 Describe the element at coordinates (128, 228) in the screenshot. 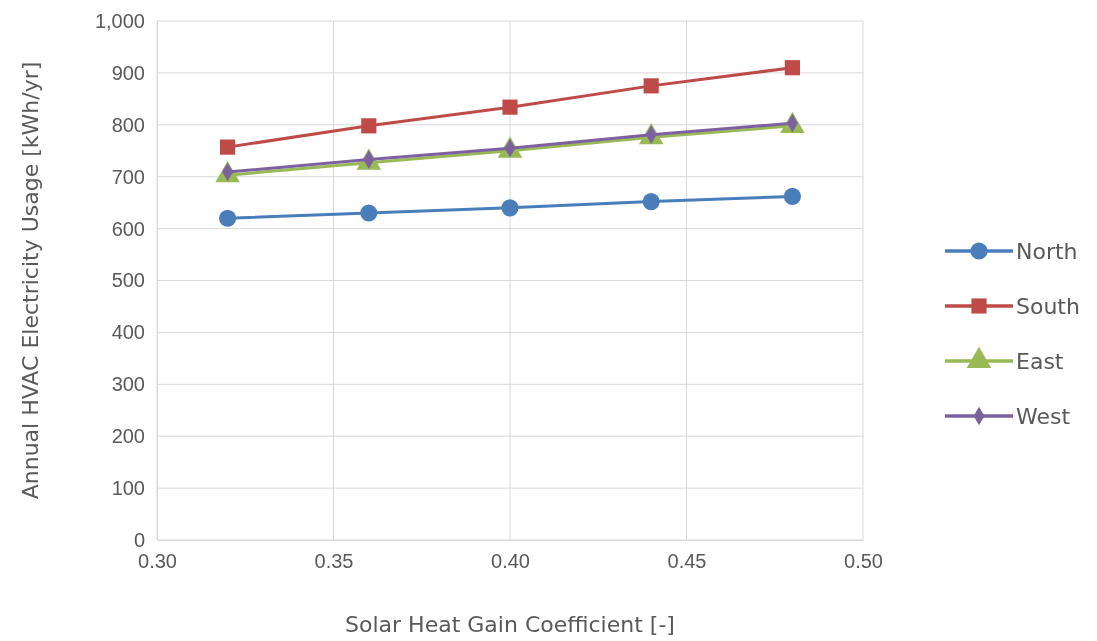

I see `y-tick-label: 600` at that location.